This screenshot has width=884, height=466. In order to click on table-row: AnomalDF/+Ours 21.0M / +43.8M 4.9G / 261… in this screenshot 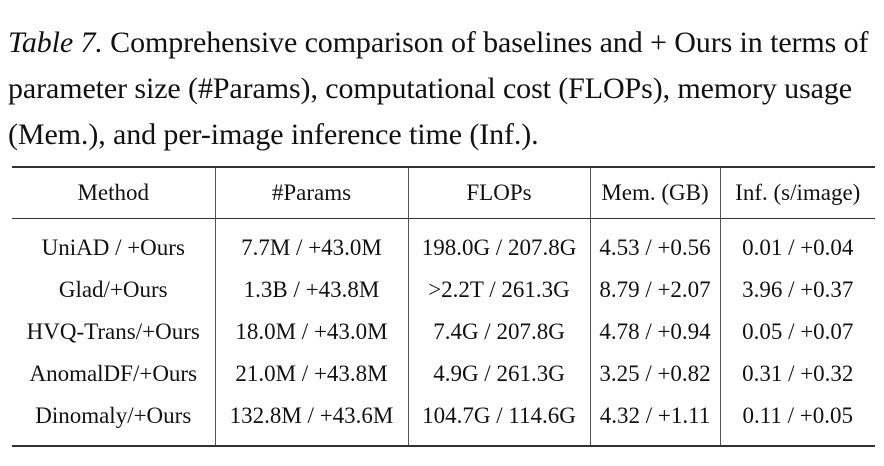, I will do `click(443, 374)`.